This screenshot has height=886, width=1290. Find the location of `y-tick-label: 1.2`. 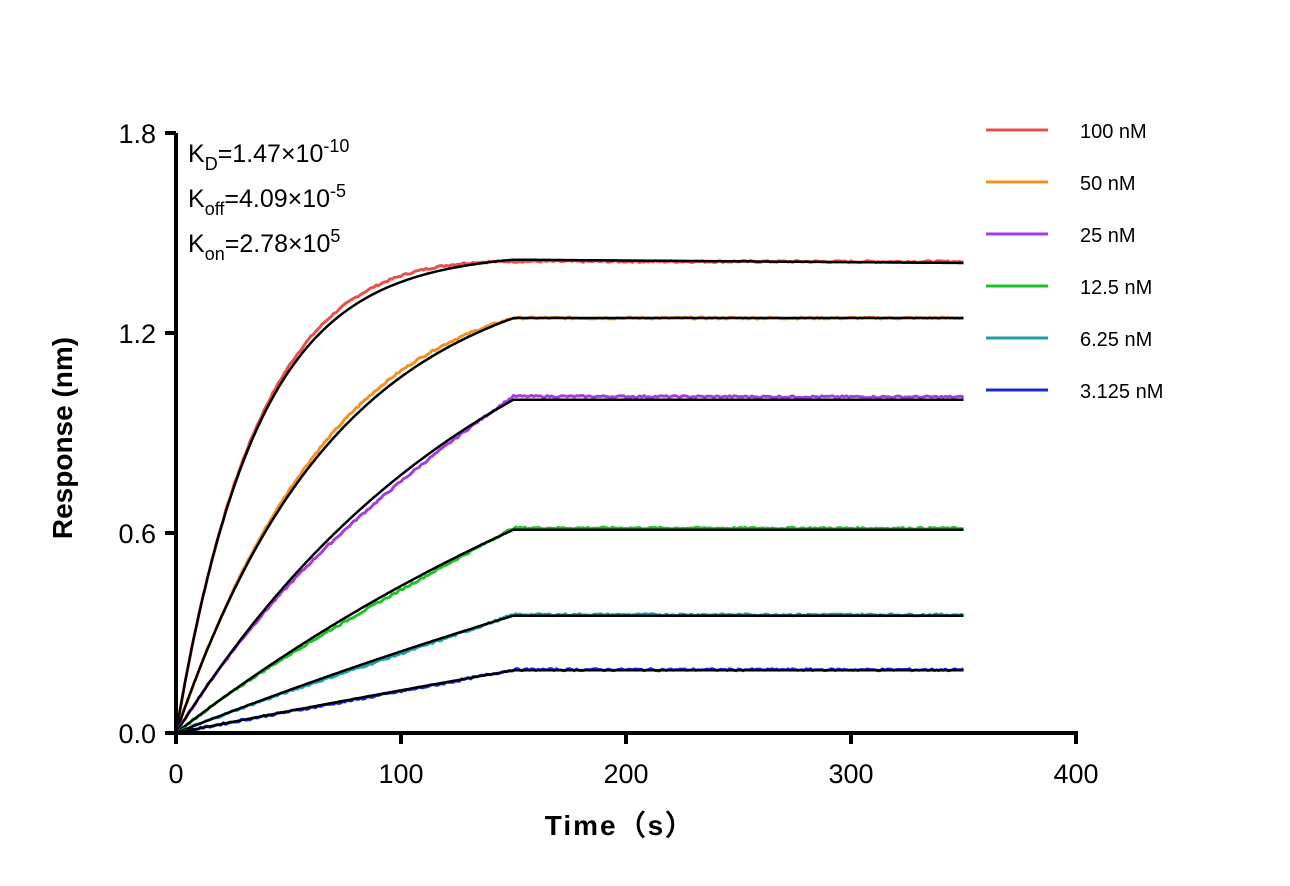

y-tick-label: 1.2 is located at coordinates (137, 334).